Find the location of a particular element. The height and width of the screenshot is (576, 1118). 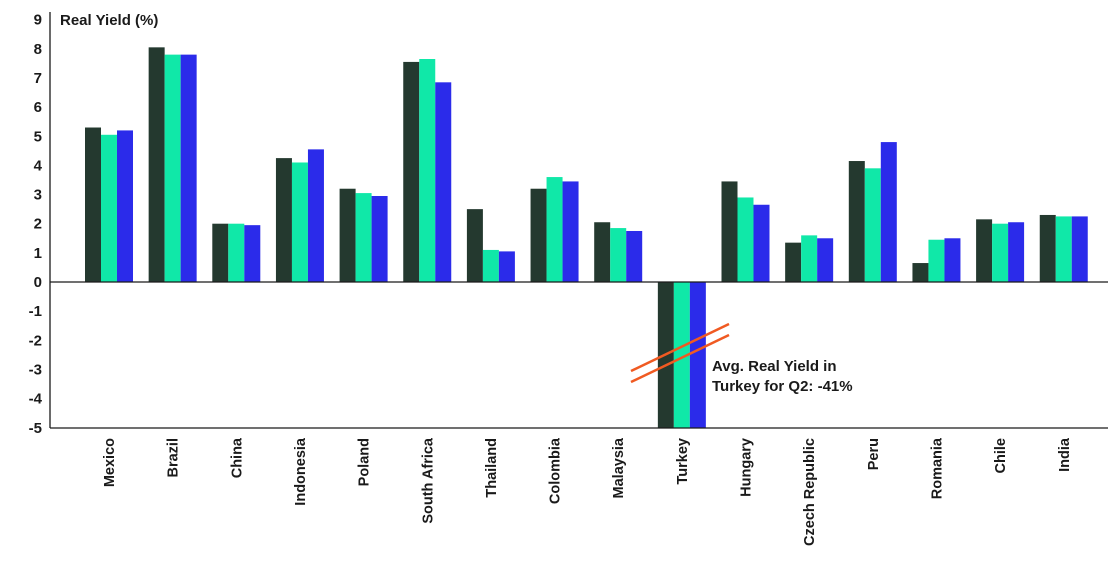

category-label: Colombia is located at coordinates (556, 470).